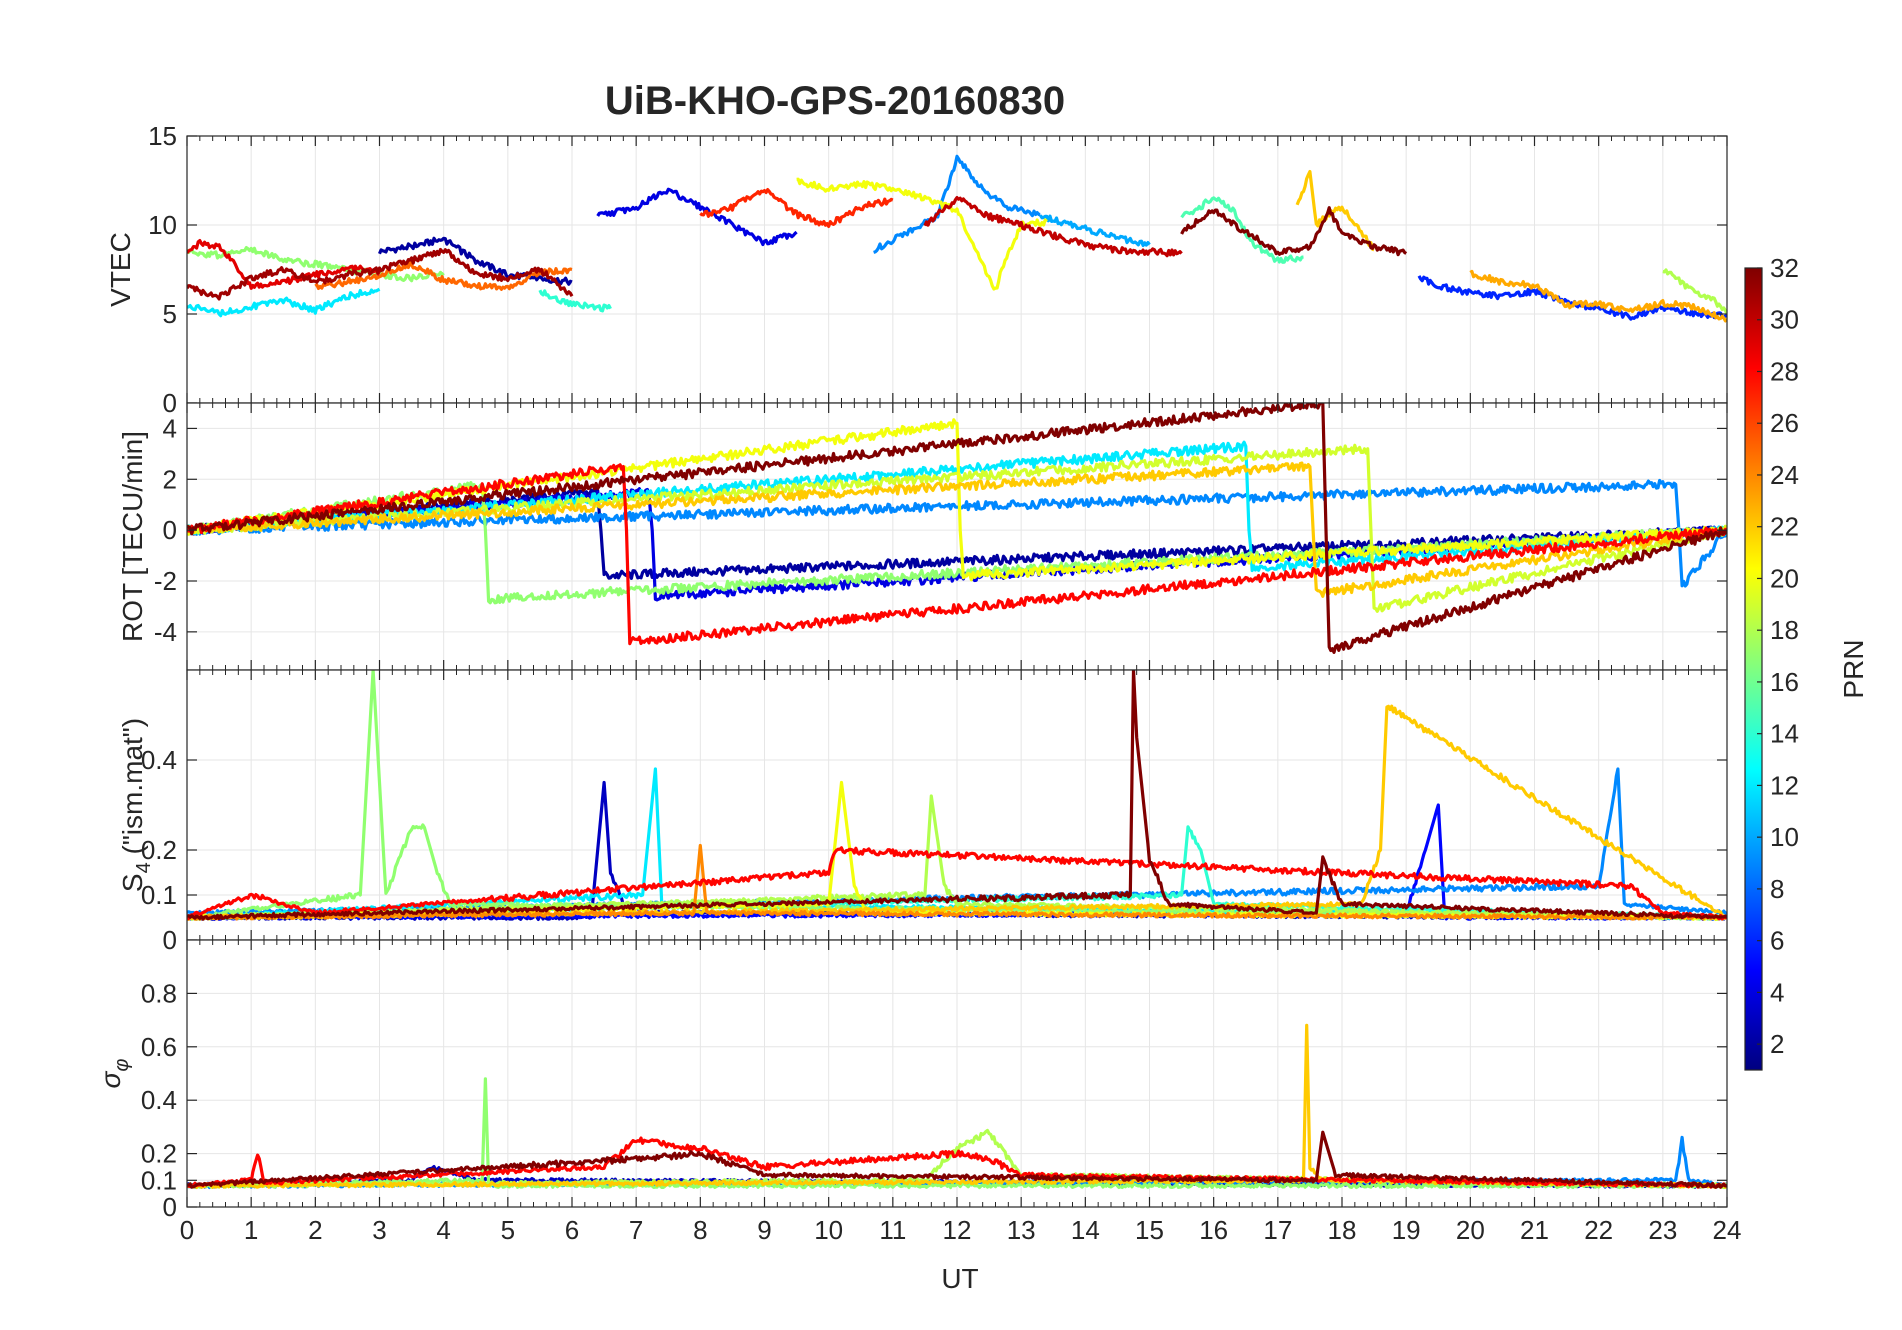  I want to click on x-tick-label: 11, so click(892, 1230).